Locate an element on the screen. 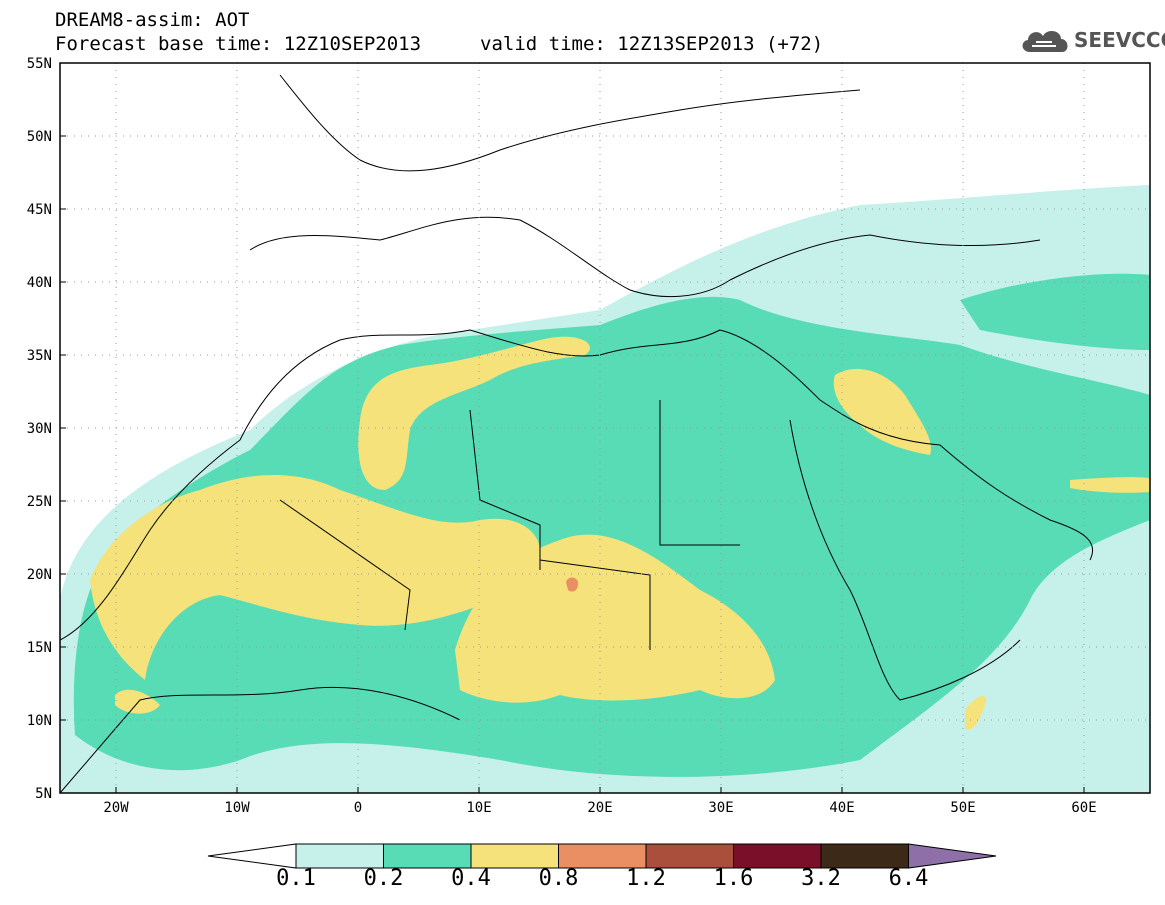  colorbar is located at coordinates (602, 856).